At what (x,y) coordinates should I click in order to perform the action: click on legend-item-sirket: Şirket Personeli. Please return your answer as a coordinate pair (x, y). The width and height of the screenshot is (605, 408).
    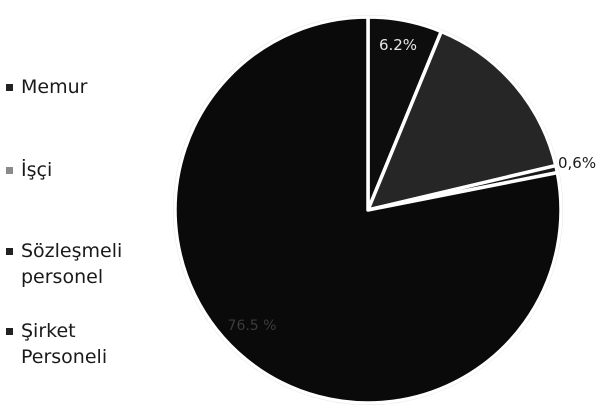
    Looking at the image, I should click on (56, 344).